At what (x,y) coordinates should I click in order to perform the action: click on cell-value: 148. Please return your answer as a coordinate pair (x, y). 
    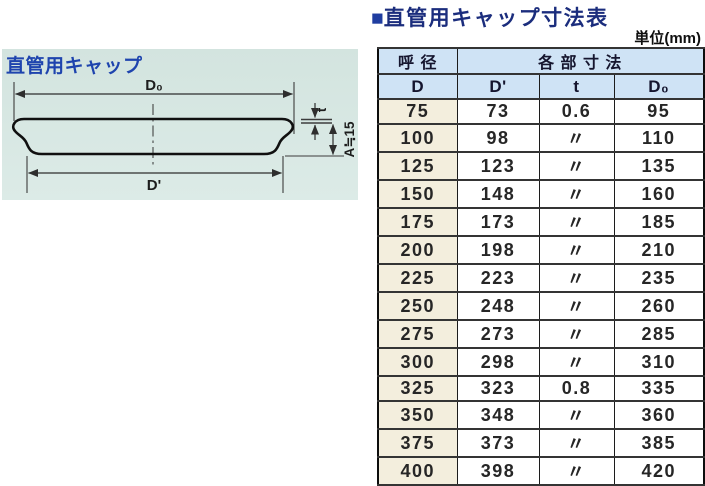
    Looking at the image, I should click on (498, 194).